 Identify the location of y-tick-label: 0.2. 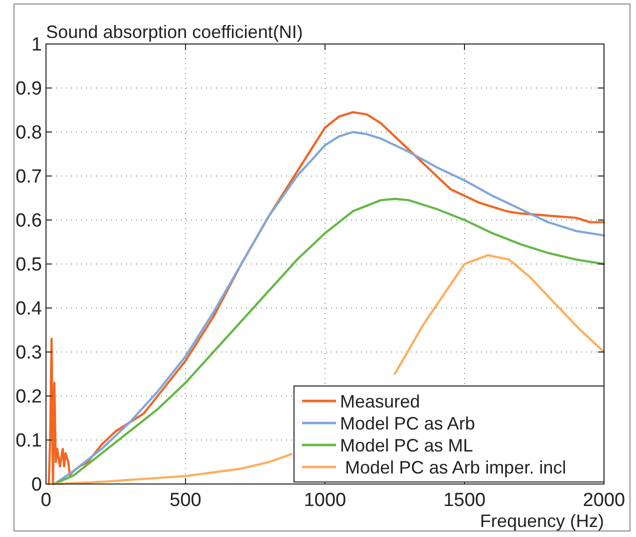
(29, 397).